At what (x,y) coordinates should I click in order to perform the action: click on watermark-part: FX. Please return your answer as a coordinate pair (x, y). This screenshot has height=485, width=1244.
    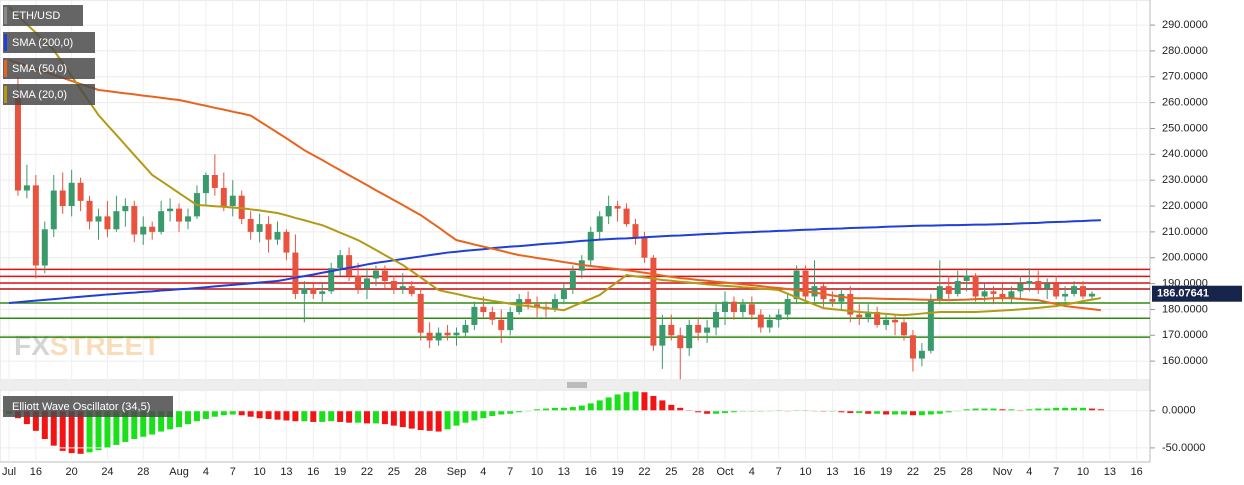
    Looking at the image, I should click on (32, 345).